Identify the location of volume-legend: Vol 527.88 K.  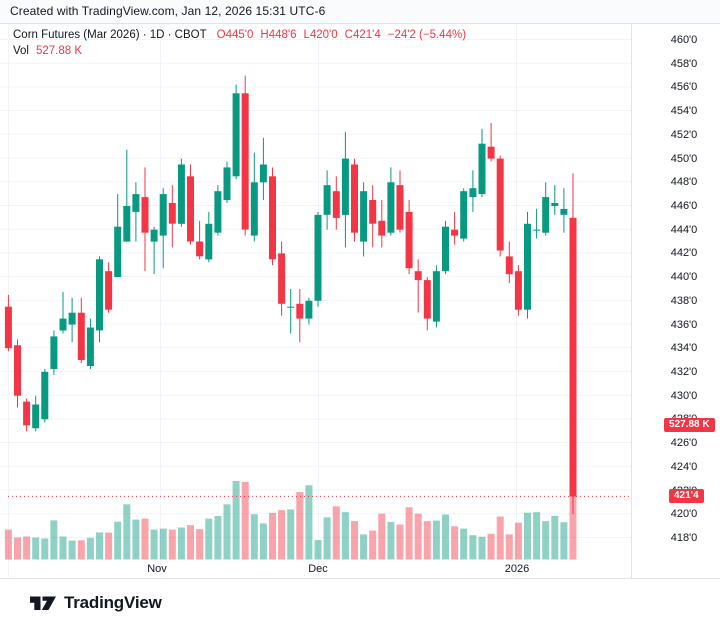
(47, 51).